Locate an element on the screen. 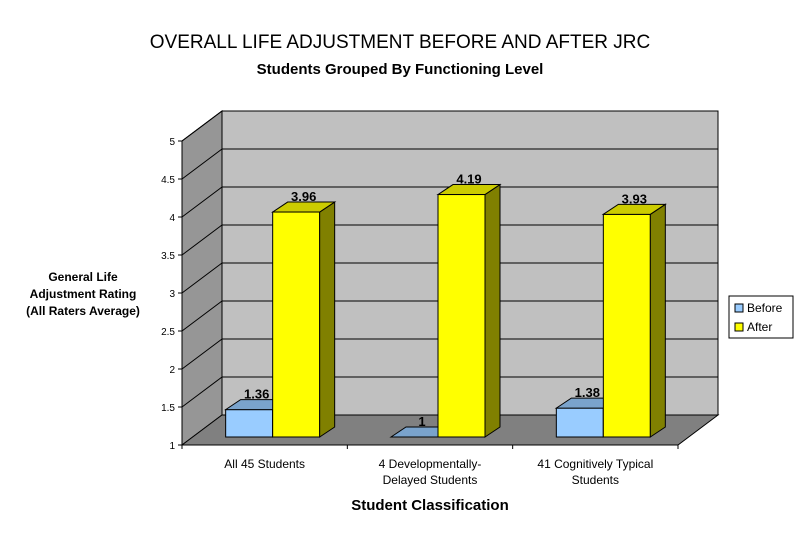 The width and height of the screenshot is (800, 547). y-tick-label: 5 is located at coordinates (172, 142).